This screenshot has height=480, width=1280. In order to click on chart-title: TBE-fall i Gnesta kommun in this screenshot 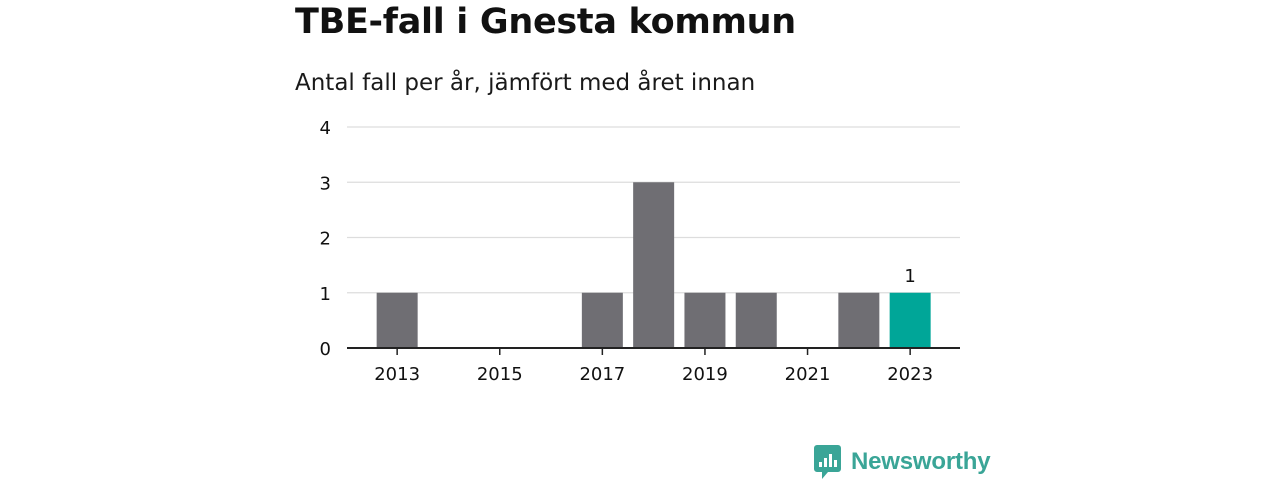, I will do `click(545, 22)`.